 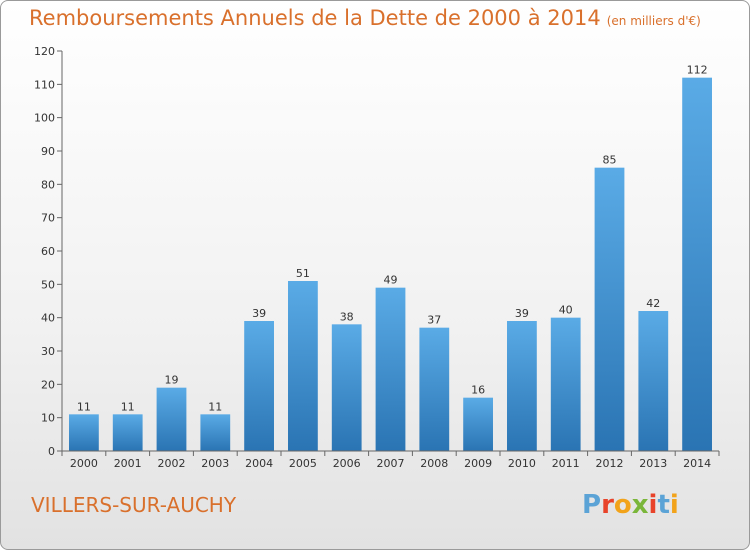 I want to click on x-tick-label: 2003, so click(x=215, y=463).